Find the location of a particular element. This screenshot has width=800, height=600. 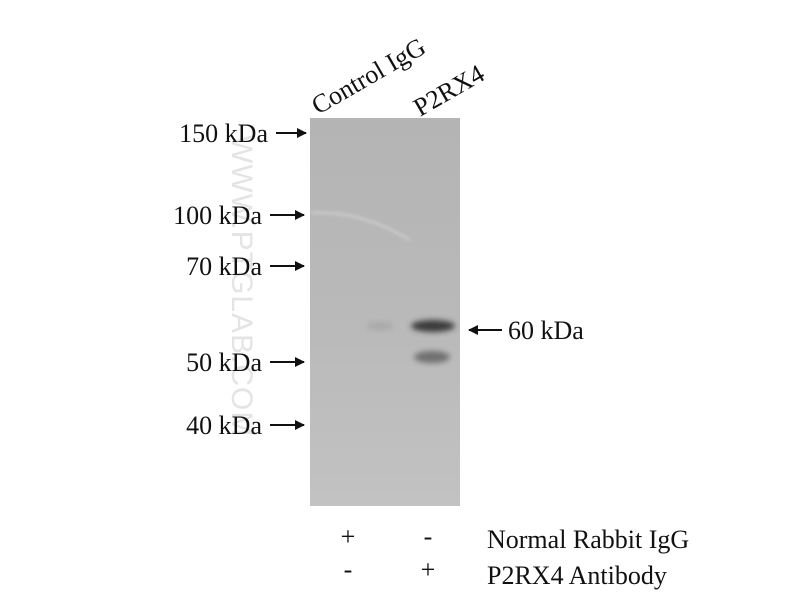

band-faint is located at coordinates (380, 326).